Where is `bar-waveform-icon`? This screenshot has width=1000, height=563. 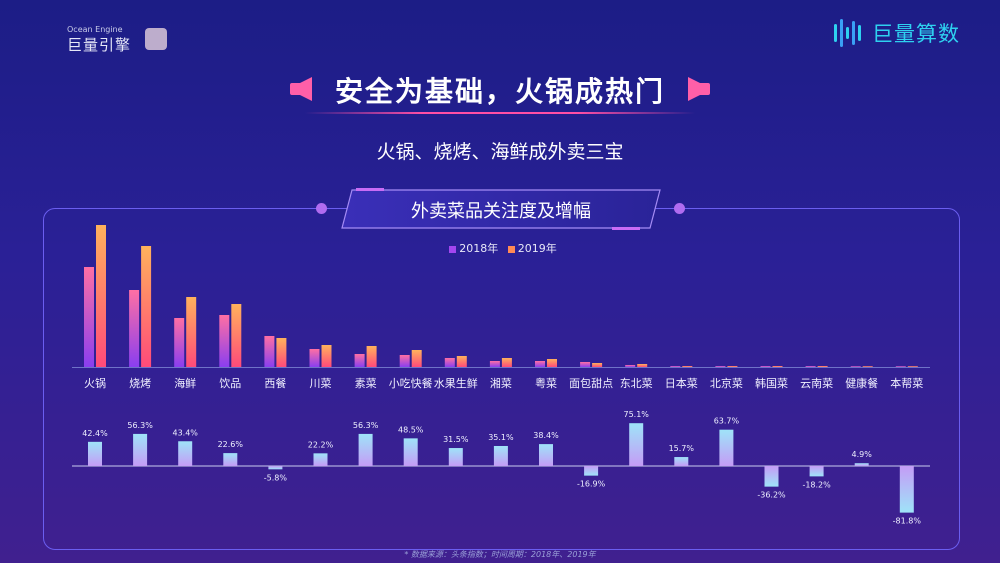 bar-waveform-icon is located at coordinates (847, 33).